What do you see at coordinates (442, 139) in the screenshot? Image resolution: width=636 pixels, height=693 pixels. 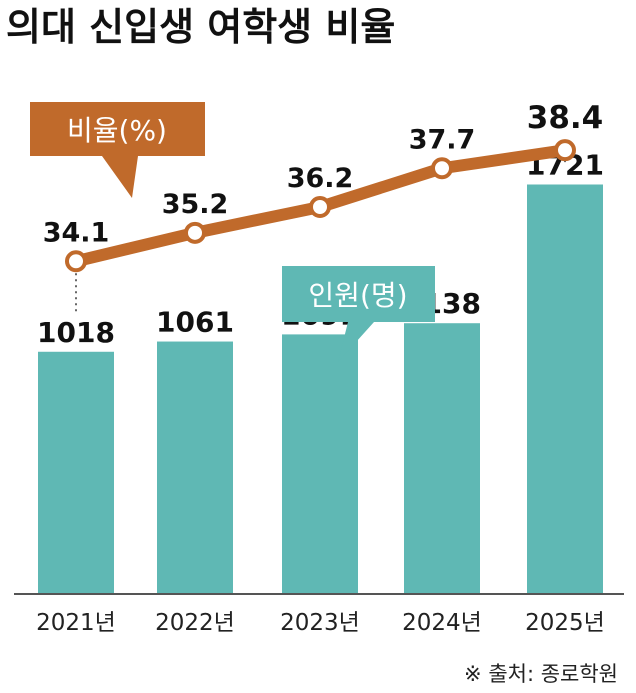 I see `line-value-label-4: 37.7` at bounding box center [442, 139].